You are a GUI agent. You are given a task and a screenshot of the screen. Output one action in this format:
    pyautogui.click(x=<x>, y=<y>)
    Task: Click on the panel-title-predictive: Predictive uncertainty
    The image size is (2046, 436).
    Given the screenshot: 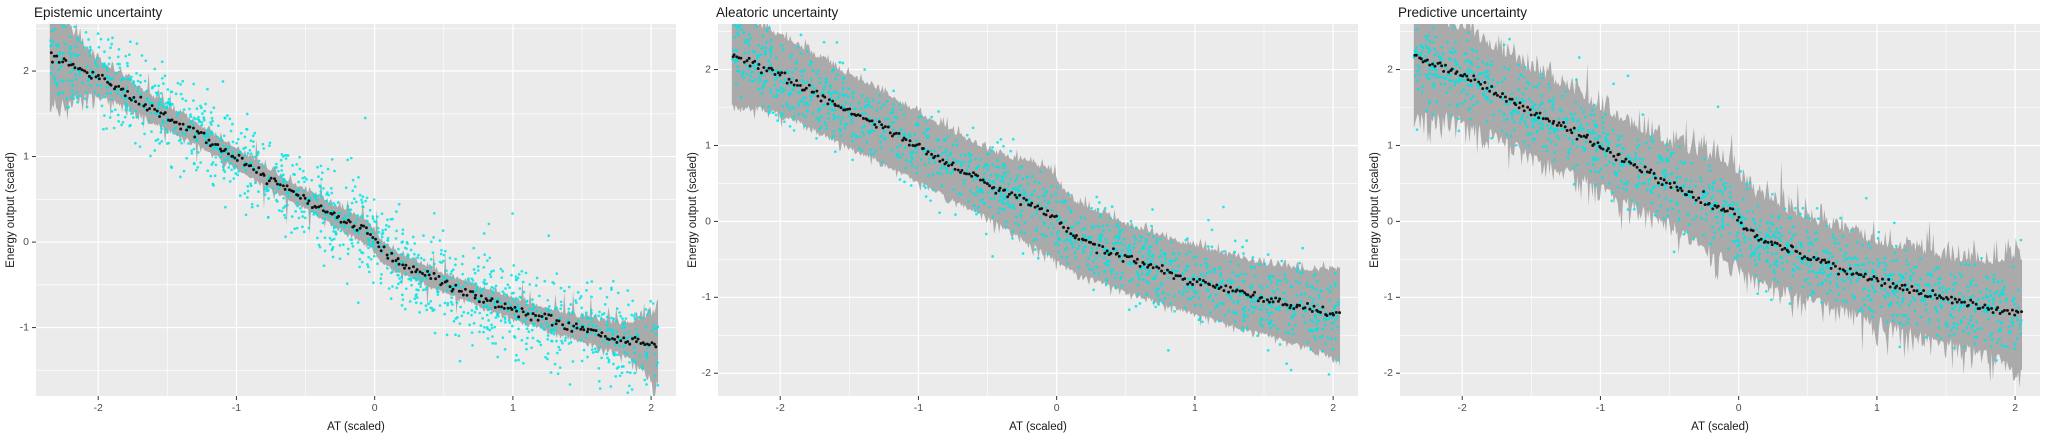 What is the action you would take?
    pyautogui.click(x=1463, y=12)
    